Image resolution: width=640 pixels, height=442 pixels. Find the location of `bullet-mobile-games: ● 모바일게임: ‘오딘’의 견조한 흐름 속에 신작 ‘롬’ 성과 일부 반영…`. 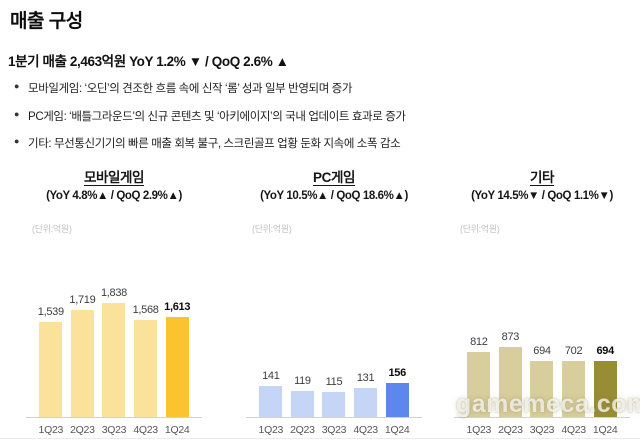

bullet-mobile-games: ● 모바일게임: ‘오딘’의 견조한 흐름 속에 신작 ‘롬’ 성과 일부 반영… is located at coordinates (210, 88).